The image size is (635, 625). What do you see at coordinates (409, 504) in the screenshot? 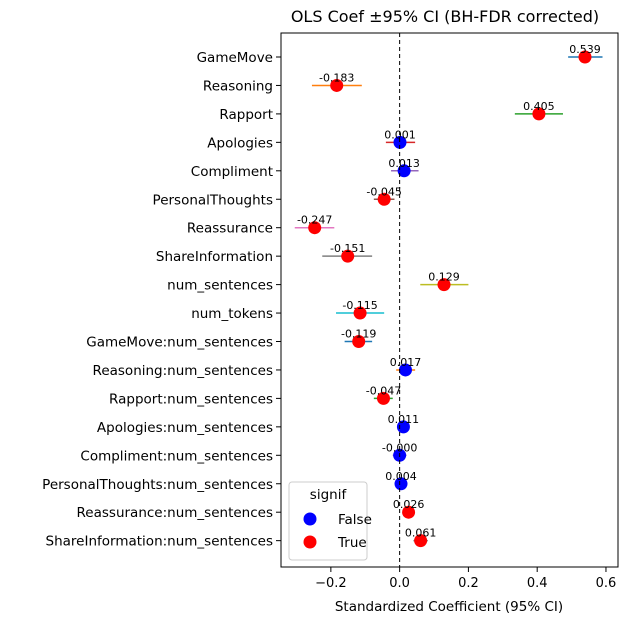
I see `coef-value-label: 0.026` at bounding box center [409, 504].